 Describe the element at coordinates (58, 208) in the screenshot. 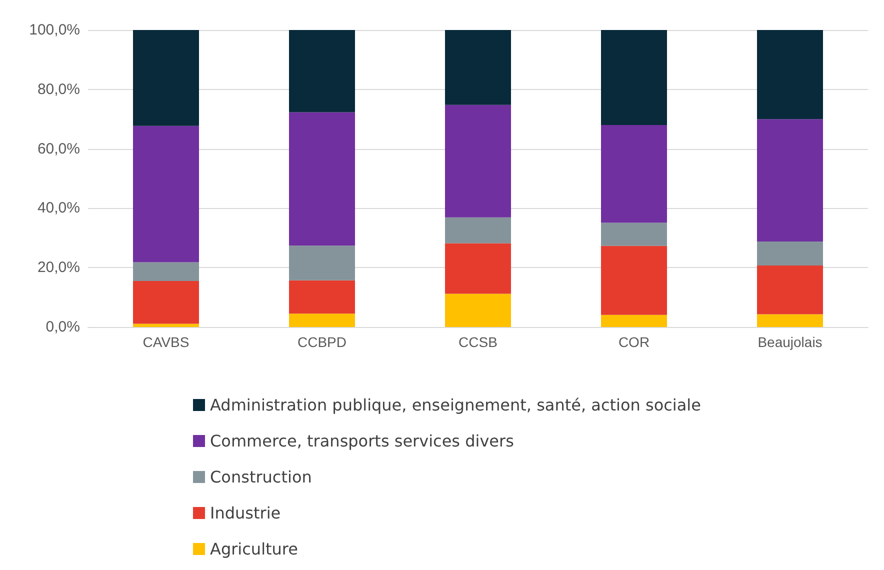

I see `y-tick-label: 40,0%` at that location.